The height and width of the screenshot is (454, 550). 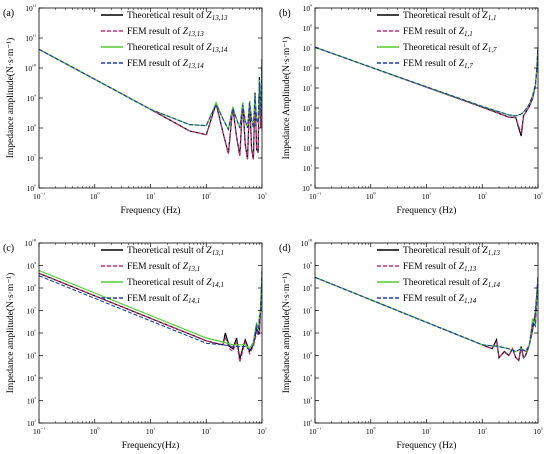 What do you see at coordinates (175, 283) in the screenshot?
I see `legend-label: Theoretical result of Z14,1` at bounding box center [175, 283].